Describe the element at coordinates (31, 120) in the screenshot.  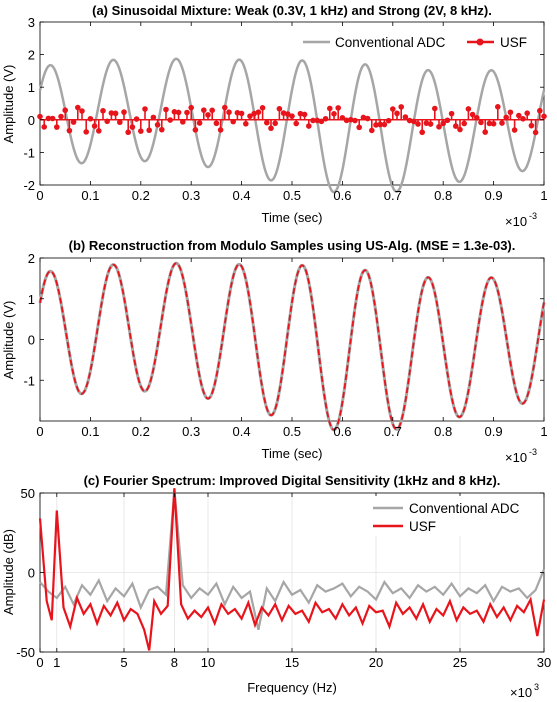
I see `panel-a-ytick-label: 0` at that location.